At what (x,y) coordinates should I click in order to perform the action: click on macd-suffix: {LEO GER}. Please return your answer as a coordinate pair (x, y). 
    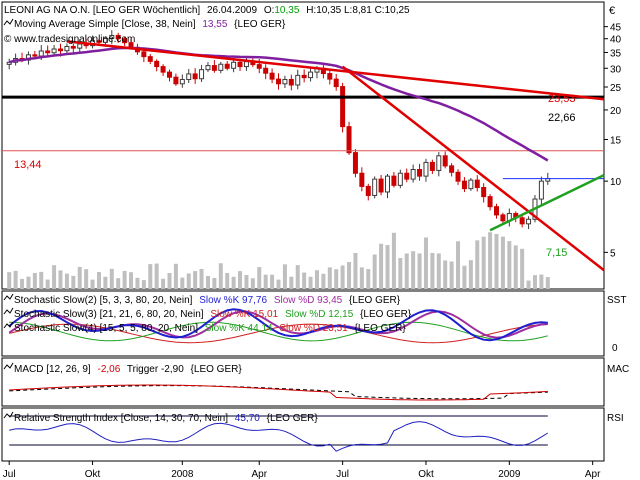
    Looking at the image, I should click on (217, 369).